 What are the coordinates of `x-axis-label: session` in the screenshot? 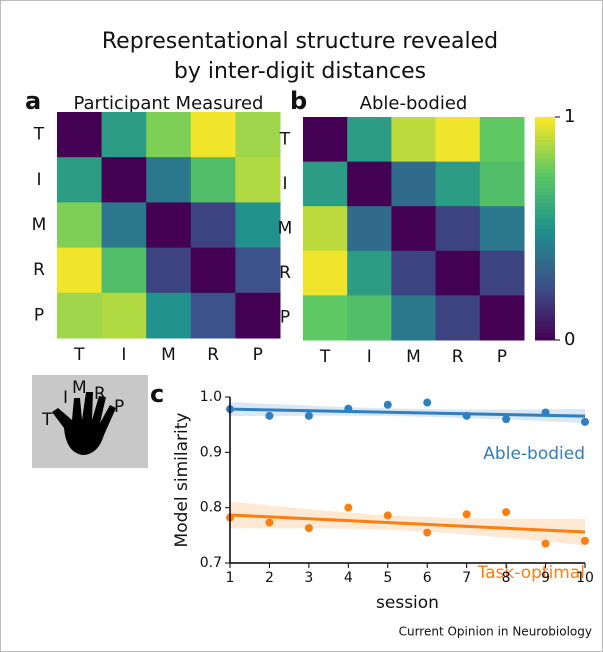 It's located at (407, 603).